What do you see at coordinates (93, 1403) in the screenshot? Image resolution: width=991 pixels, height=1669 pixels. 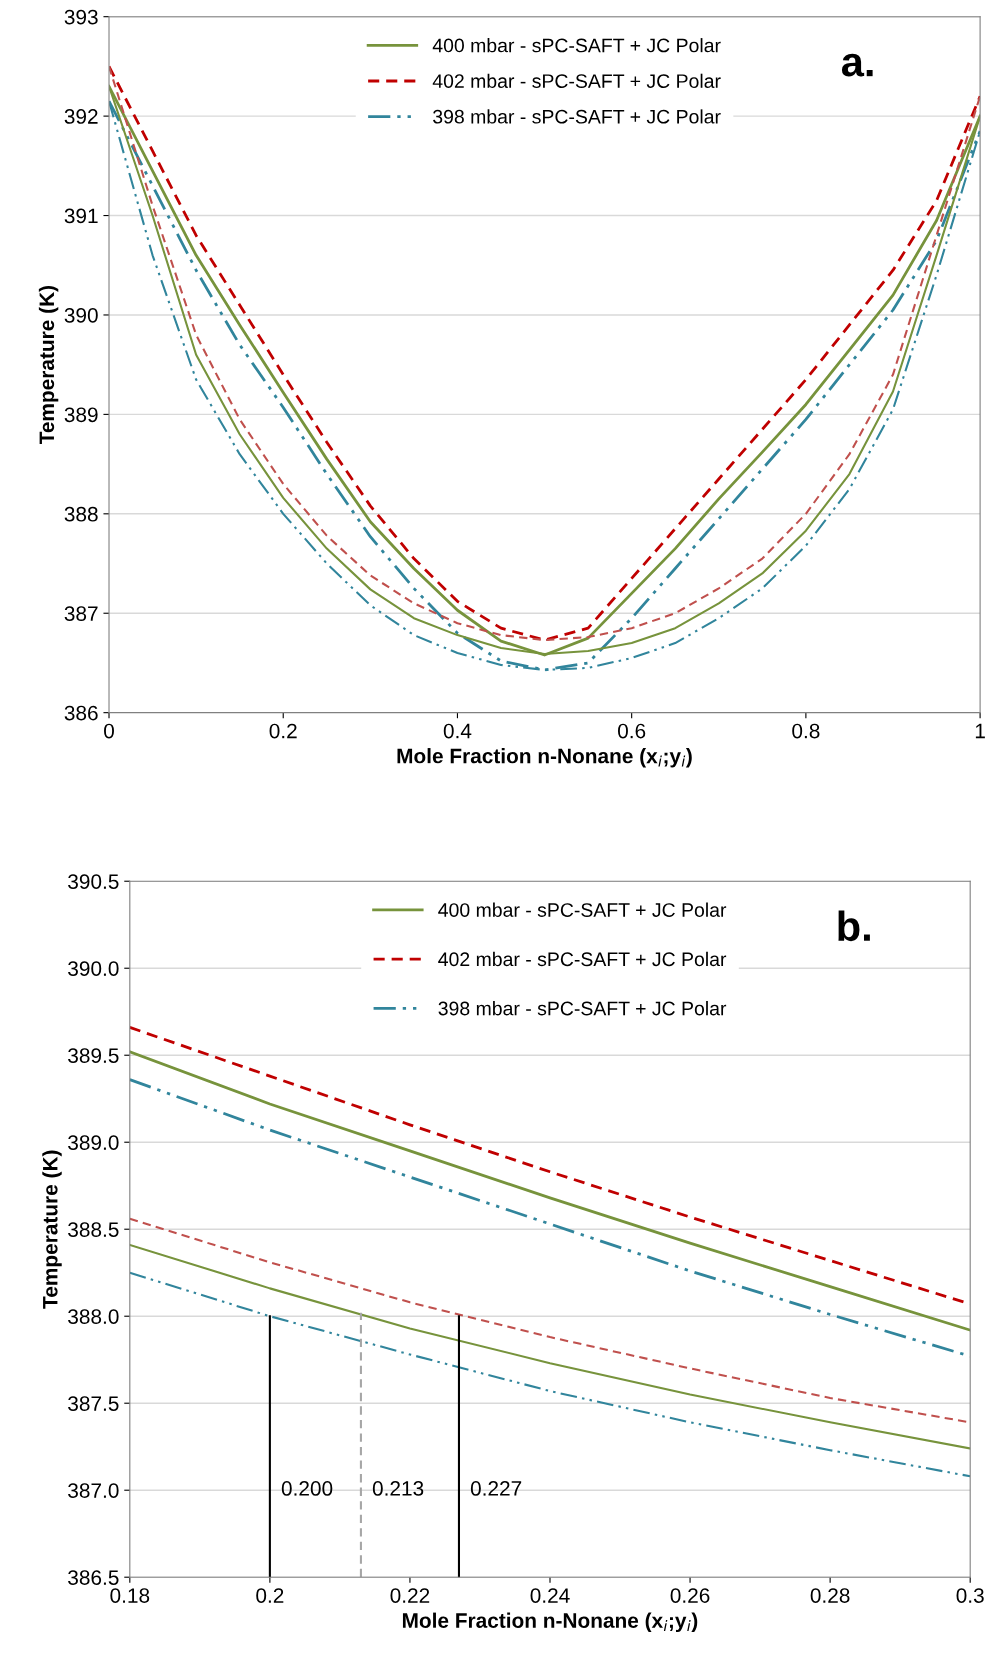 I see `y-tick-label: 387.5` at bounding box center [93, 1403].